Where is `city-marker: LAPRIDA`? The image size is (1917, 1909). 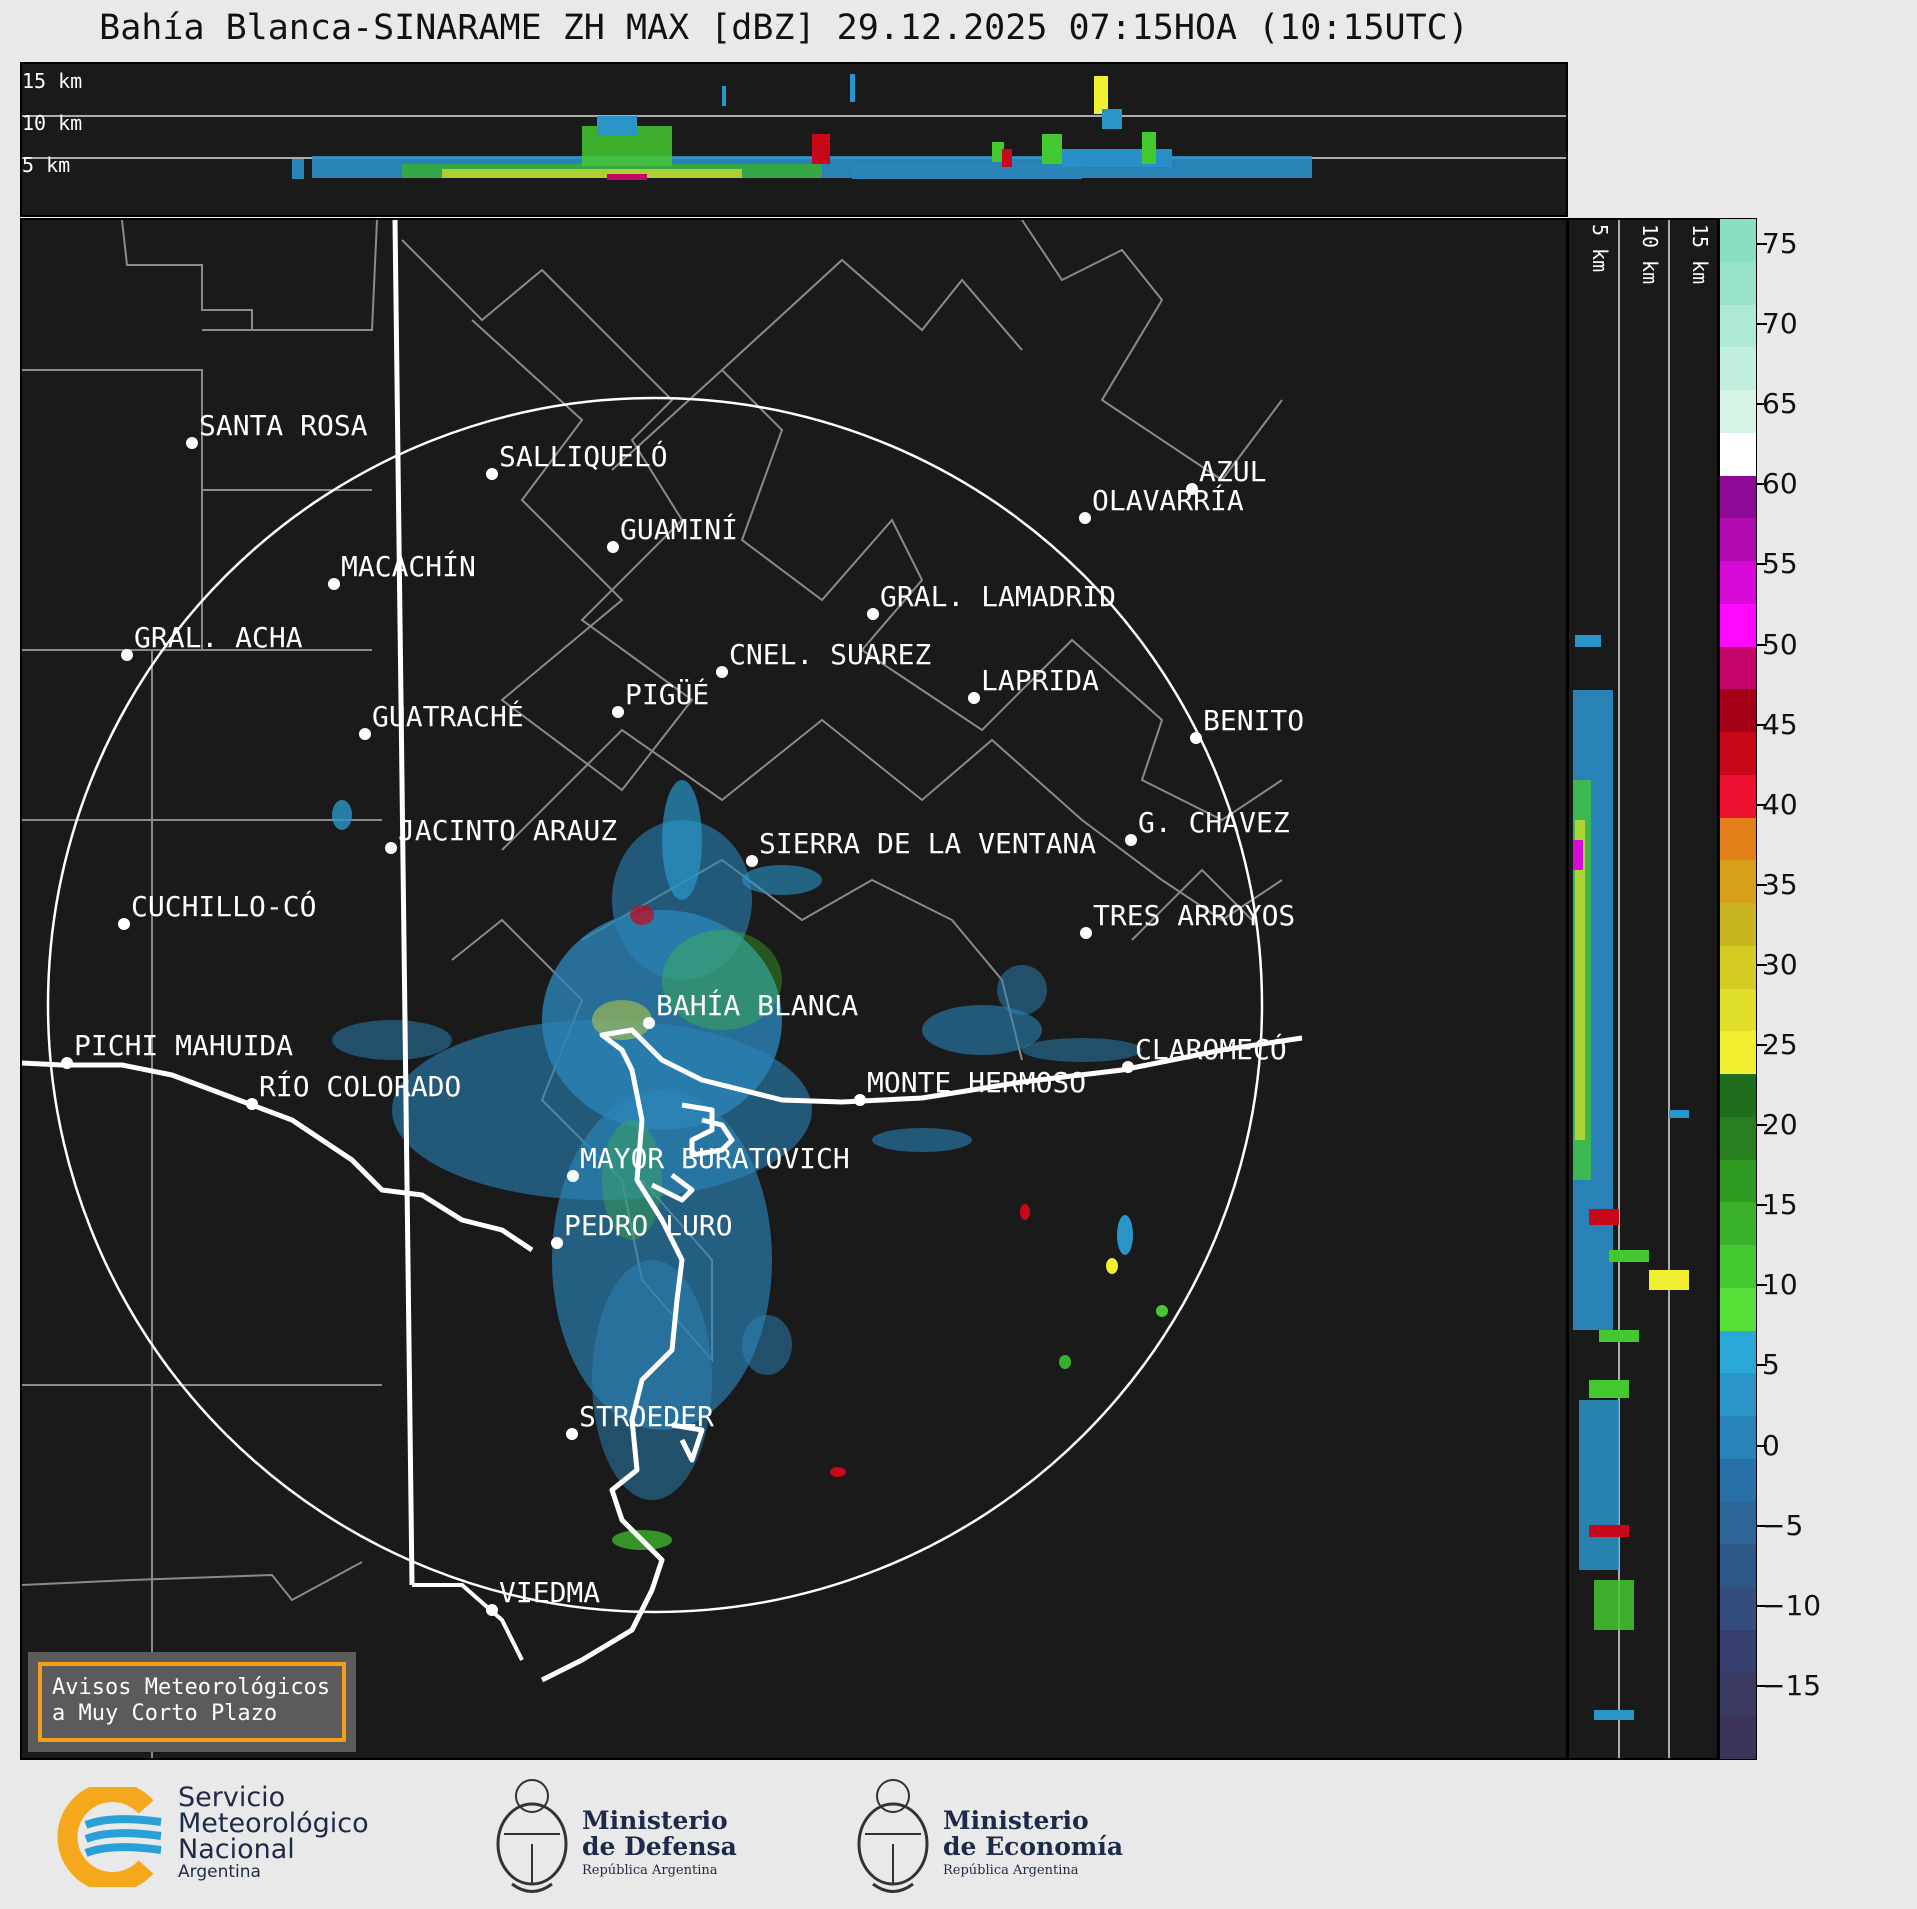 city-marker: LAPRIDA is located at coordinates (1033, 684).